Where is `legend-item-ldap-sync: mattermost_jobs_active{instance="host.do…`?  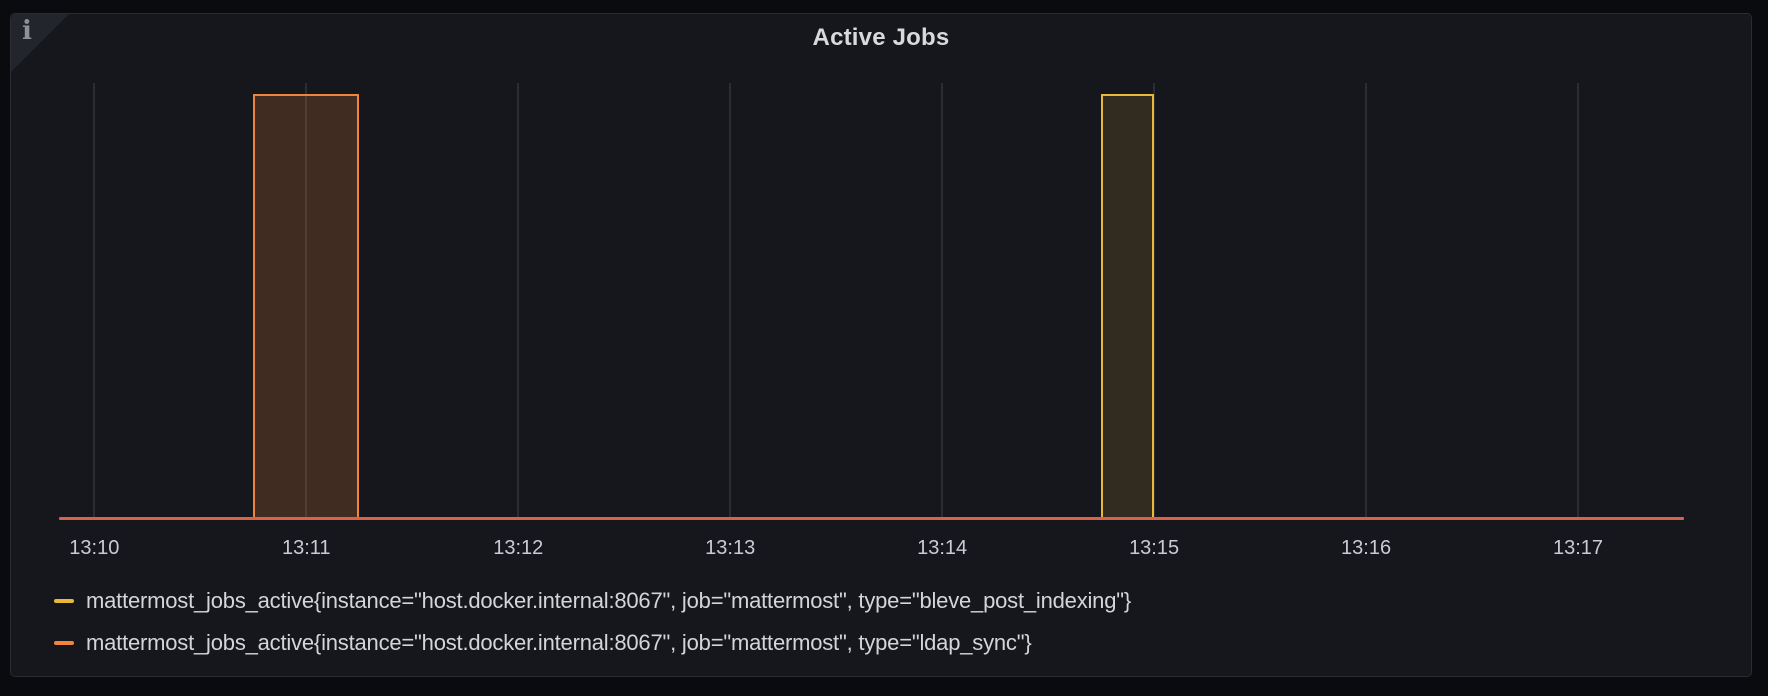 legend-item-ldap-sync: mattermost_jobs_active{instance="host.do… is located at coordinates (543, 643).